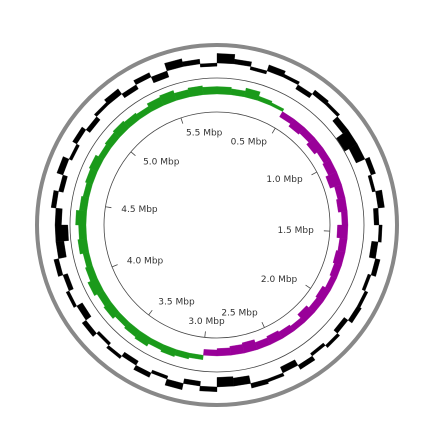 The height and width of the screenshot is (431, 421). What do you see at coordinates (176, 303) in the screenshot?
I see `tick-label: 3.5 Mbp` at bounding box center [176, 303].